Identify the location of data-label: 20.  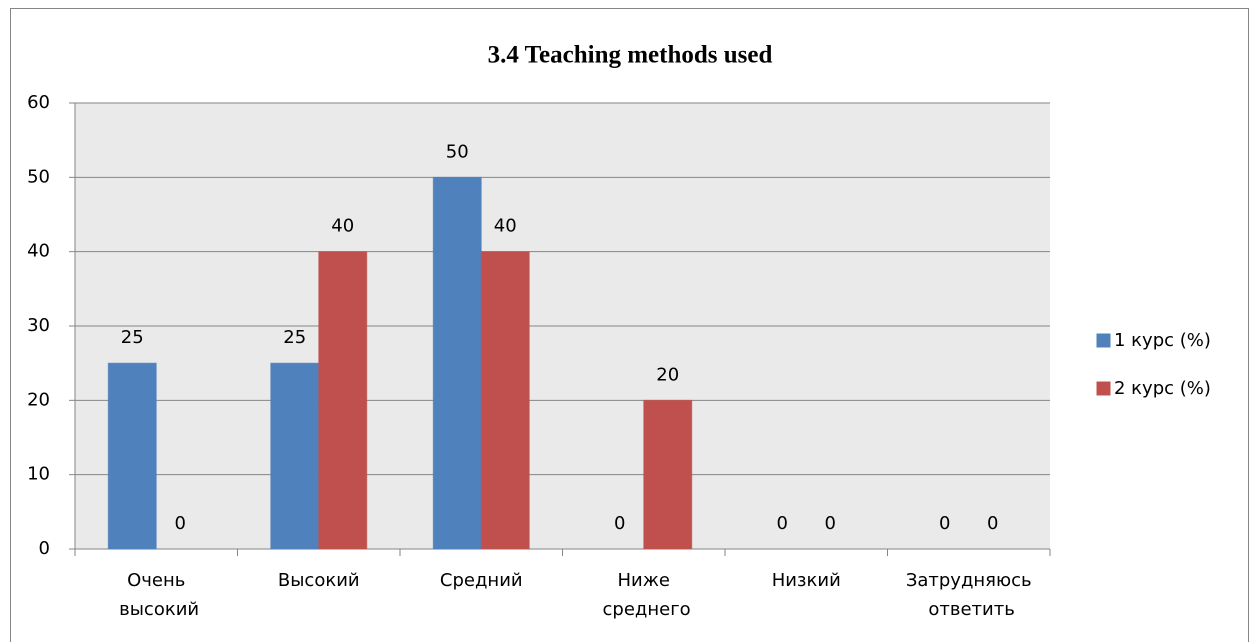
(667, 374).